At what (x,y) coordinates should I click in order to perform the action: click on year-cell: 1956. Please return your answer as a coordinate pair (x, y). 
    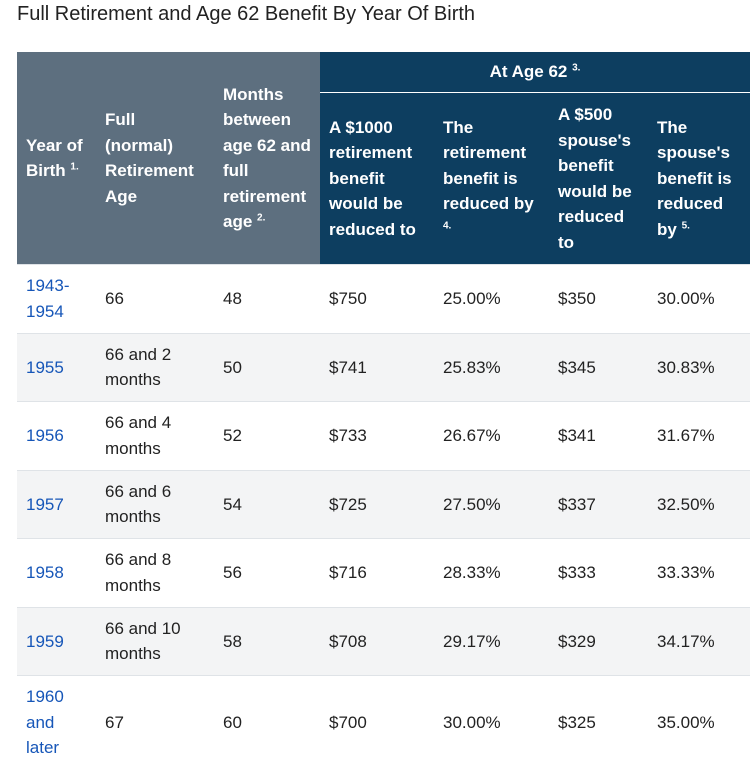
    Looking at the image, I should click on (56, 435).